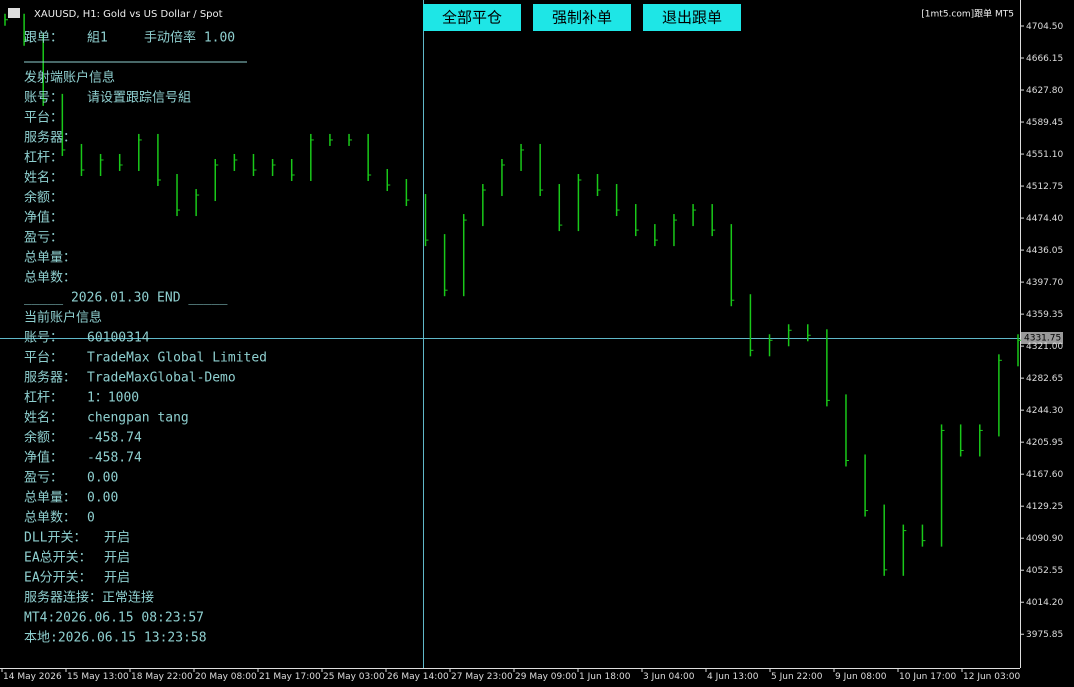  What do you see at coordinates (1044, 91) in the screenshot?
I see `y-tick-label: 4627.80` at bounding box center [1044, 91].